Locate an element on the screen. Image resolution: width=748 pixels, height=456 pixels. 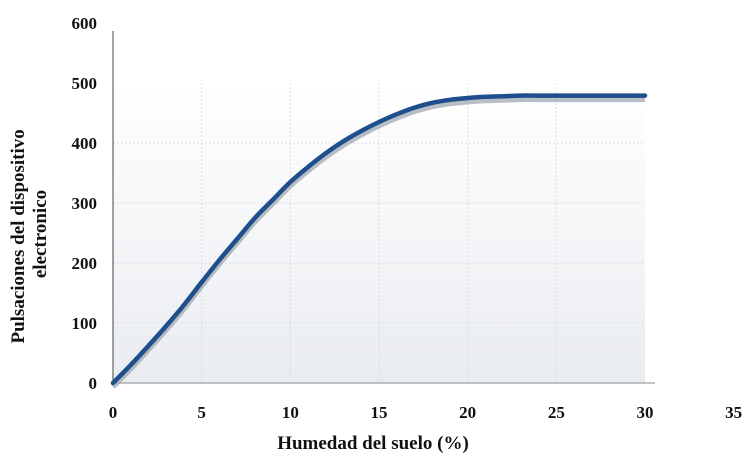
y-tick-label: 400 is located at coordinates (85, 143).